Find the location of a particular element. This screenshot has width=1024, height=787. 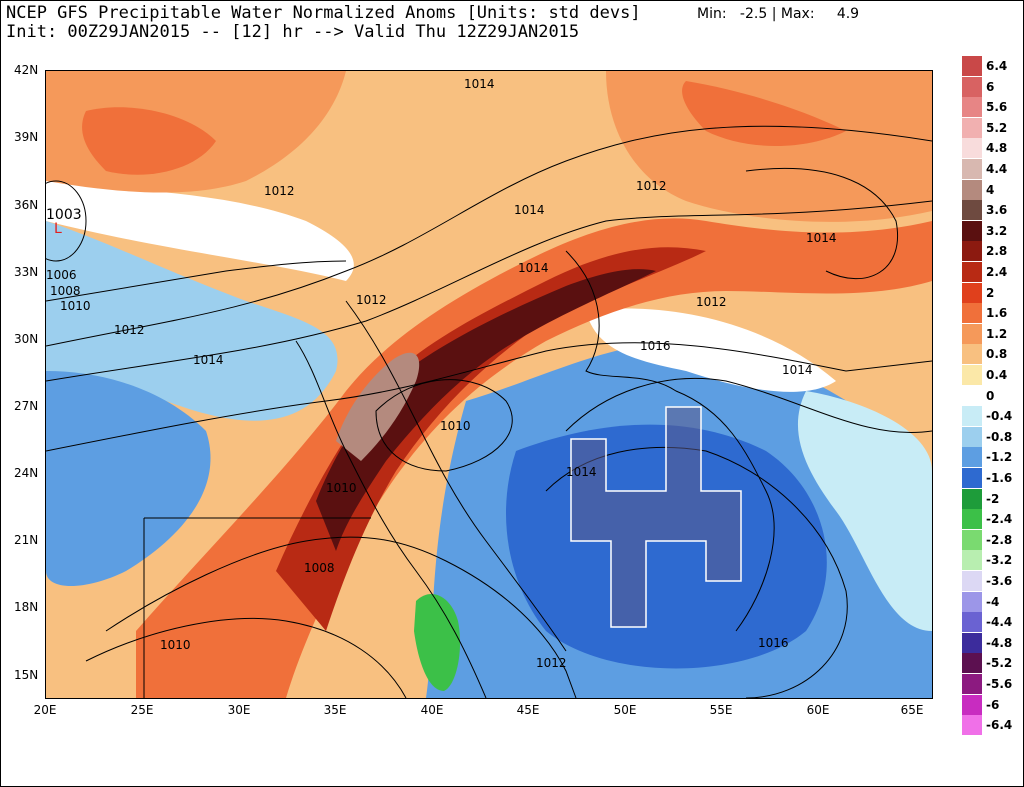

legend-entry: 3.2 is located at coordinates (992, 230).